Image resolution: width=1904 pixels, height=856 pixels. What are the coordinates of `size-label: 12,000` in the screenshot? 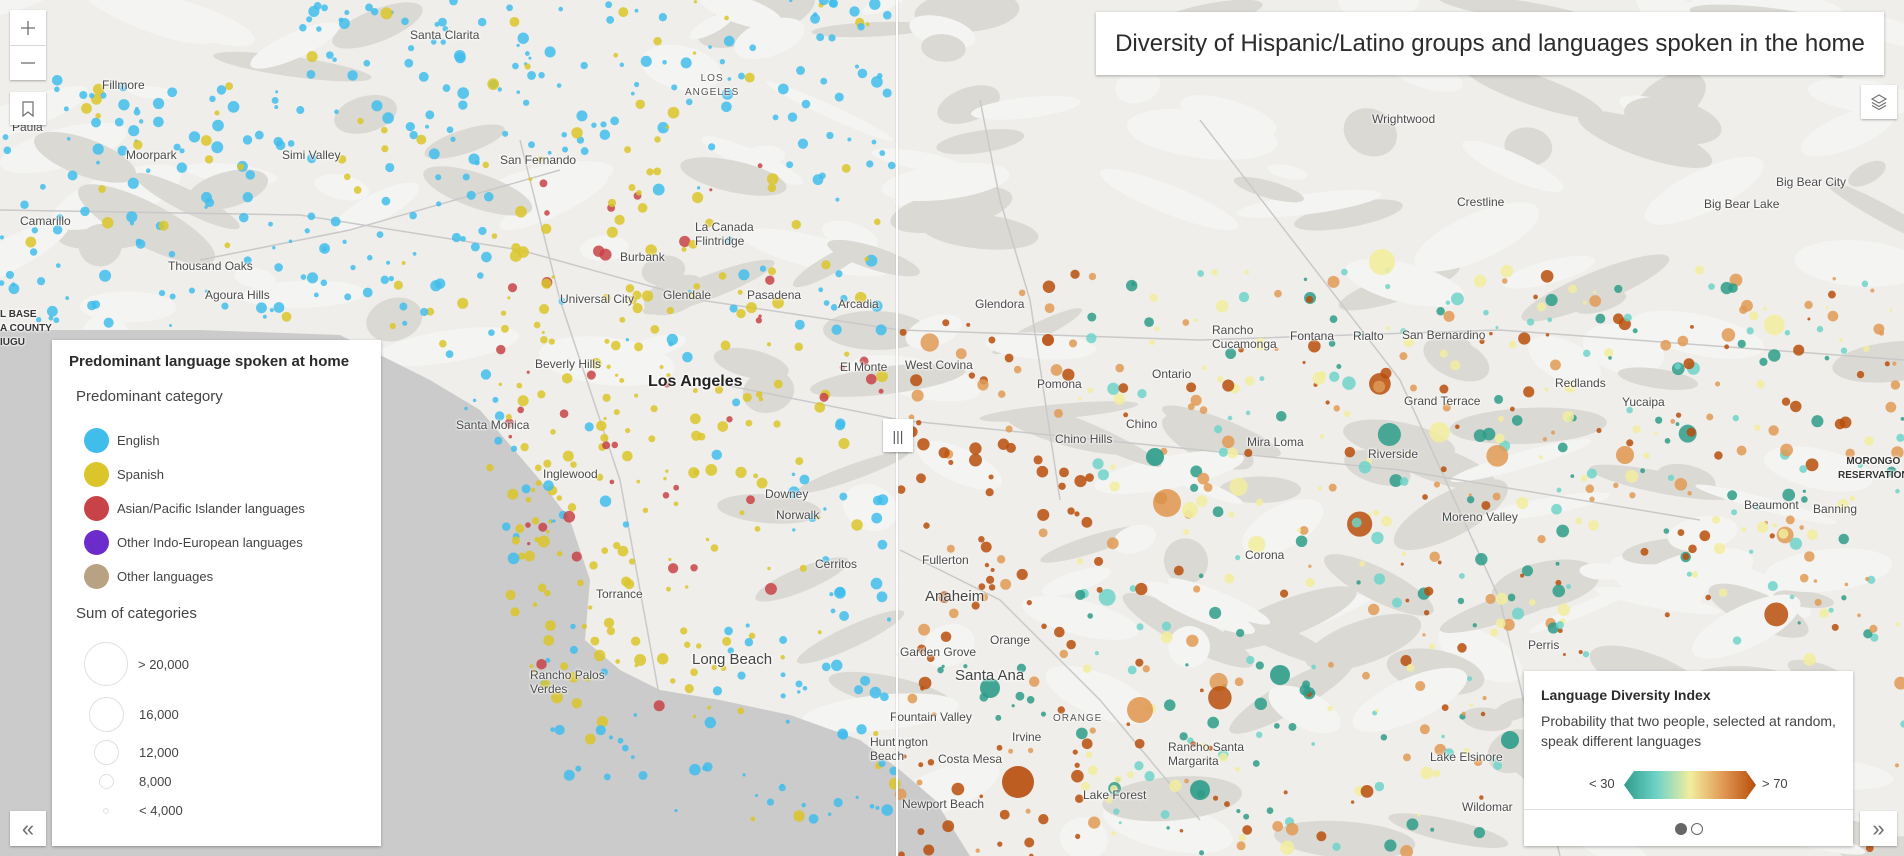 It's located at (159, 752).